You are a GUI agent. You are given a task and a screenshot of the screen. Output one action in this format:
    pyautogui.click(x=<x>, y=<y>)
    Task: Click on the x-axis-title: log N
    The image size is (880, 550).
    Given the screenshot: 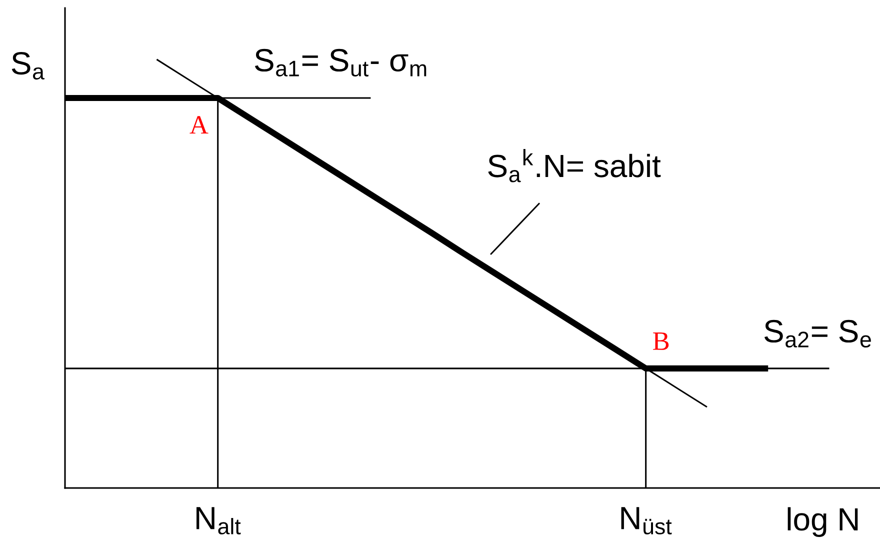 What is the action you would take?
    pyautogui.click(x=823, y=522)
    